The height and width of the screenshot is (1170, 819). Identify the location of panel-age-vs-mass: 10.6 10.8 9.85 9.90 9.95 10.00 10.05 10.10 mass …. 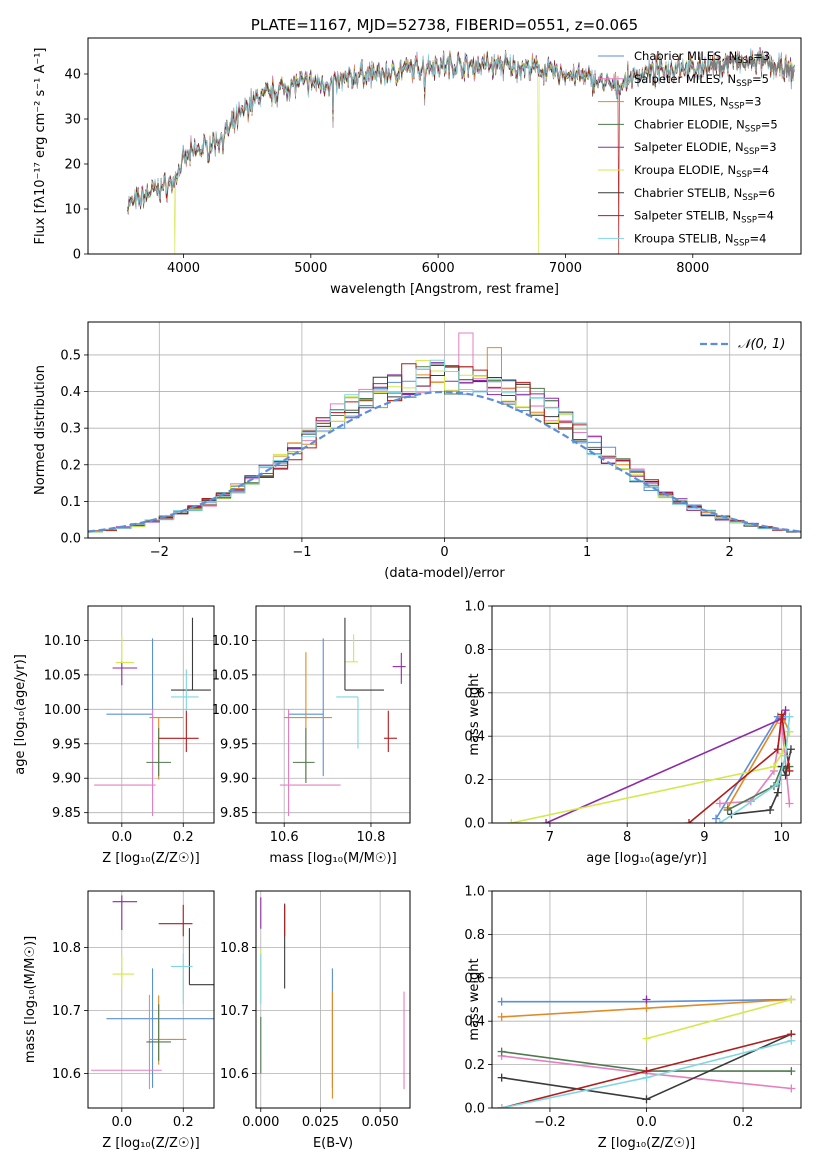
(311, 735).